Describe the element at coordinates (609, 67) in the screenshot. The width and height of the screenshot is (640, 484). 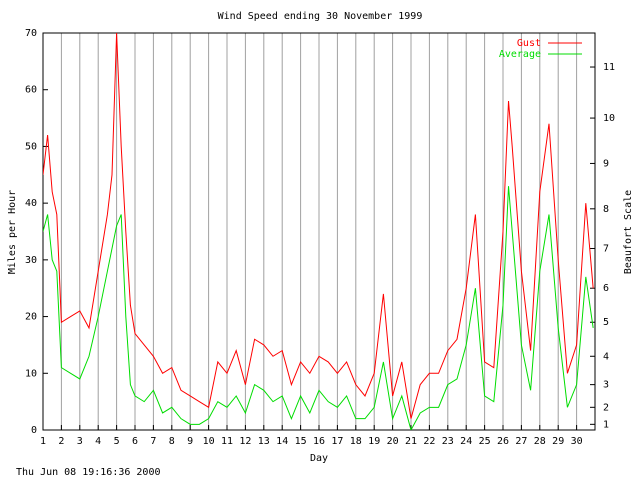
I see `y2-tick-label: 11` at that location.